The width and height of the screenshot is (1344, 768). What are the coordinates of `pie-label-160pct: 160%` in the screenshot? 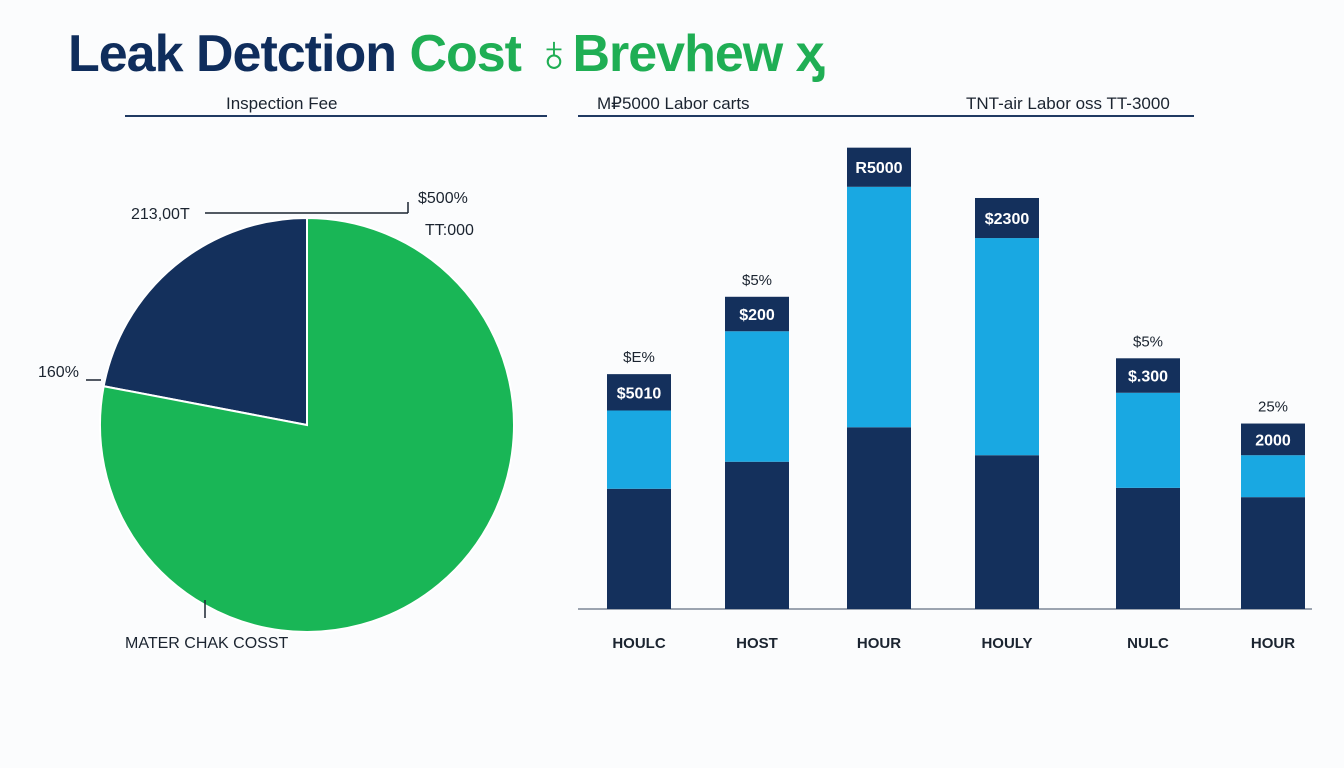 It's located at (58, 372).